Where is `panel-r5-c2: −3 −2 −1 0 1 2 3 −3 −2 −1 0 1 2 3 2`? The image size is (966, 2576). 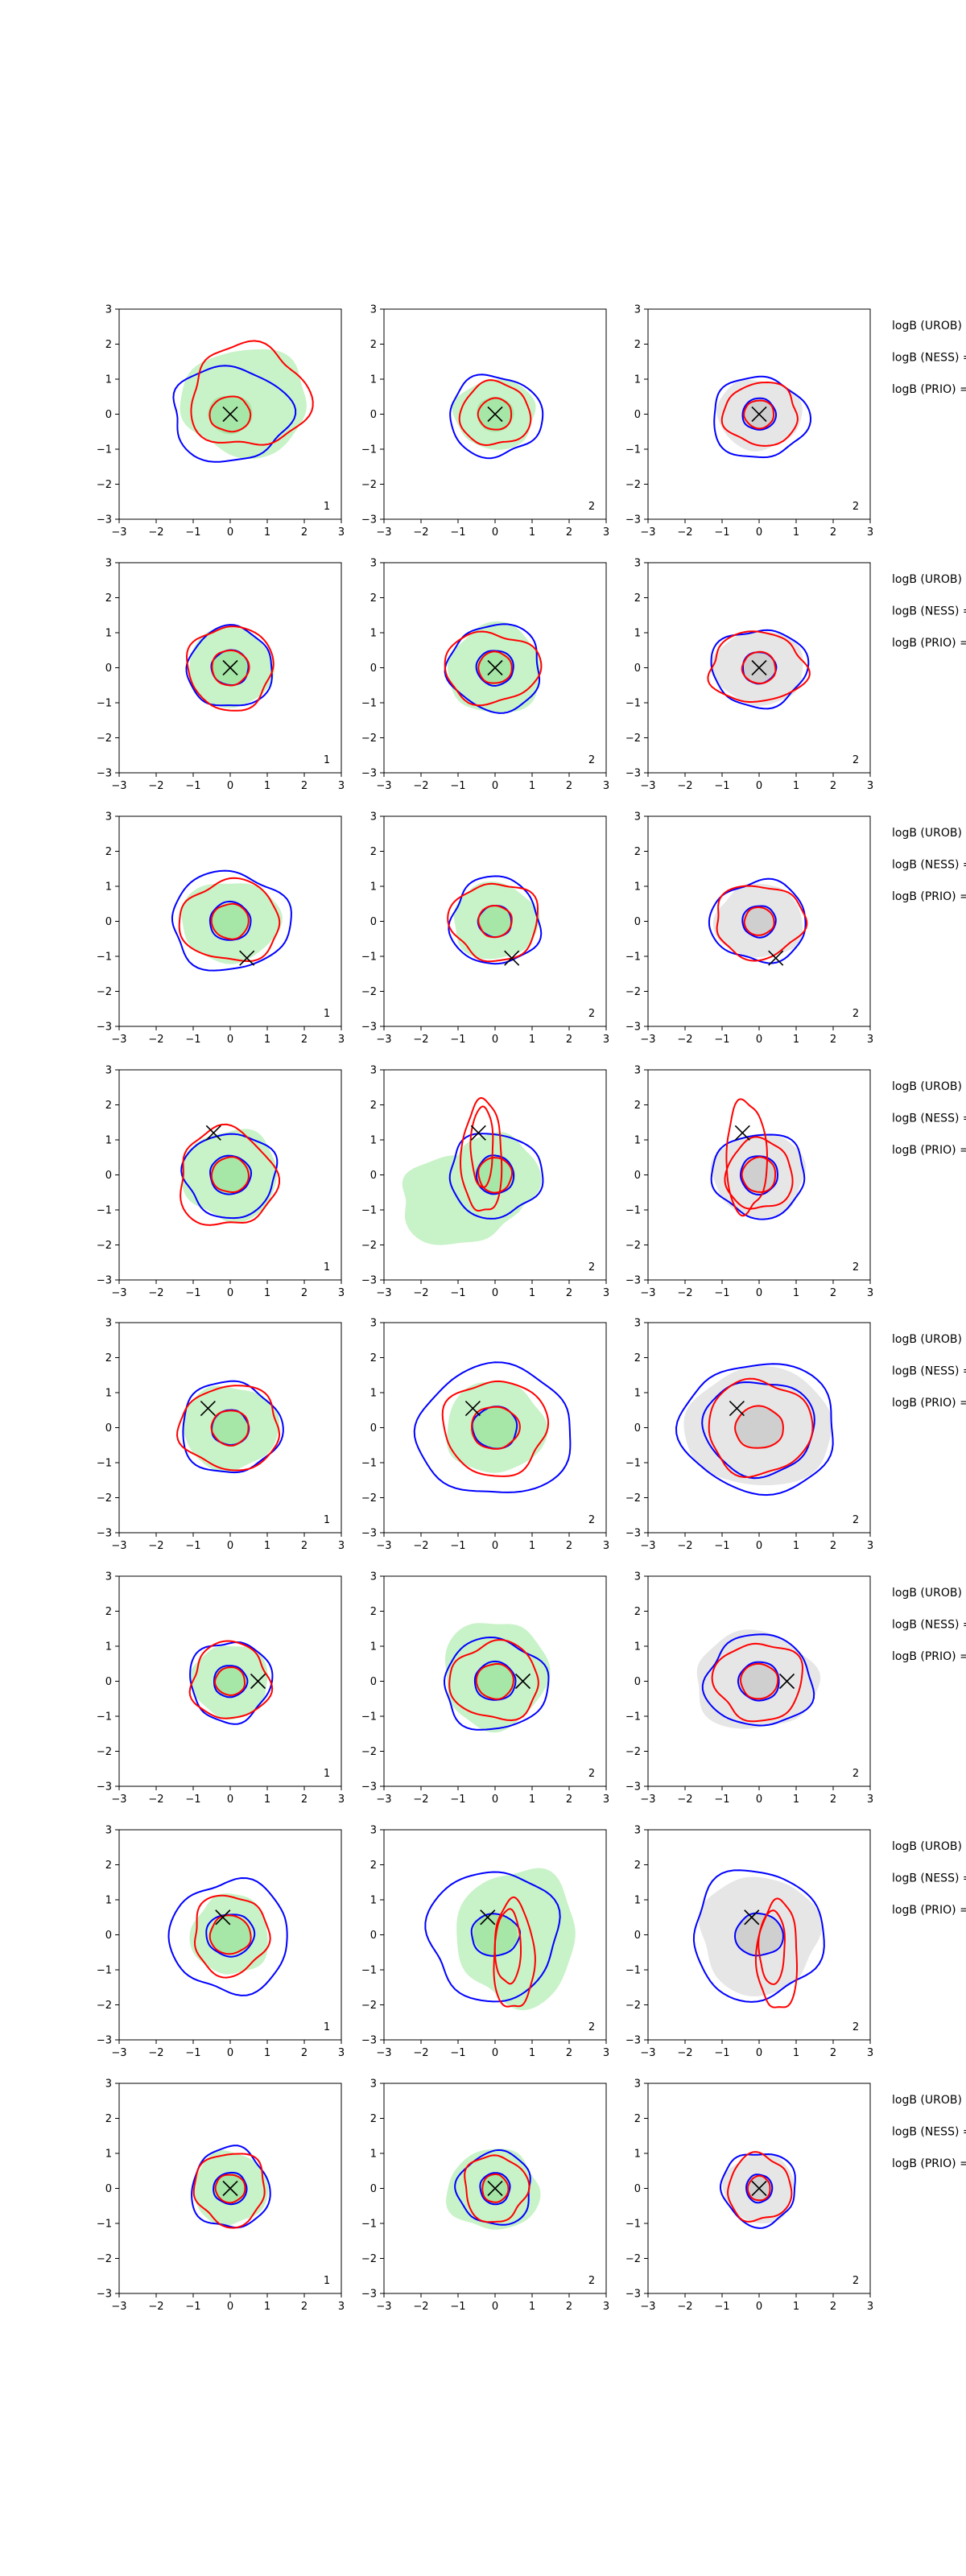 panel-r5-c2: −3 −2 −1 0 1 2 3 −3 −2 −1 0 1 2 3 2 is located at coordinates (749, 1688).